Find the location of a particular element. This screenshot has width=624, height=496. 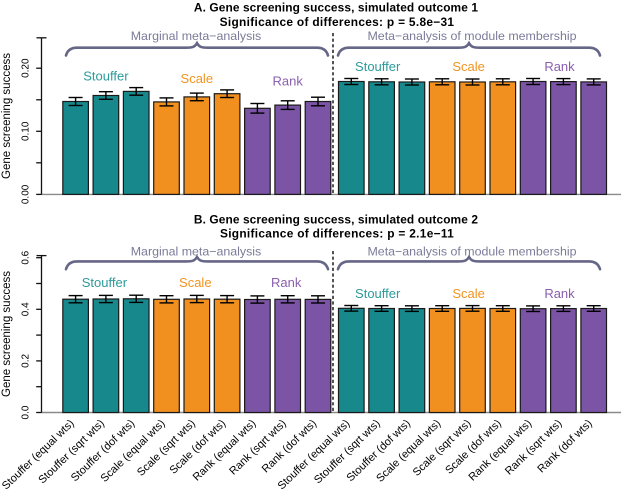

svg-text: 0.00 is located at coordinates (26, 194).